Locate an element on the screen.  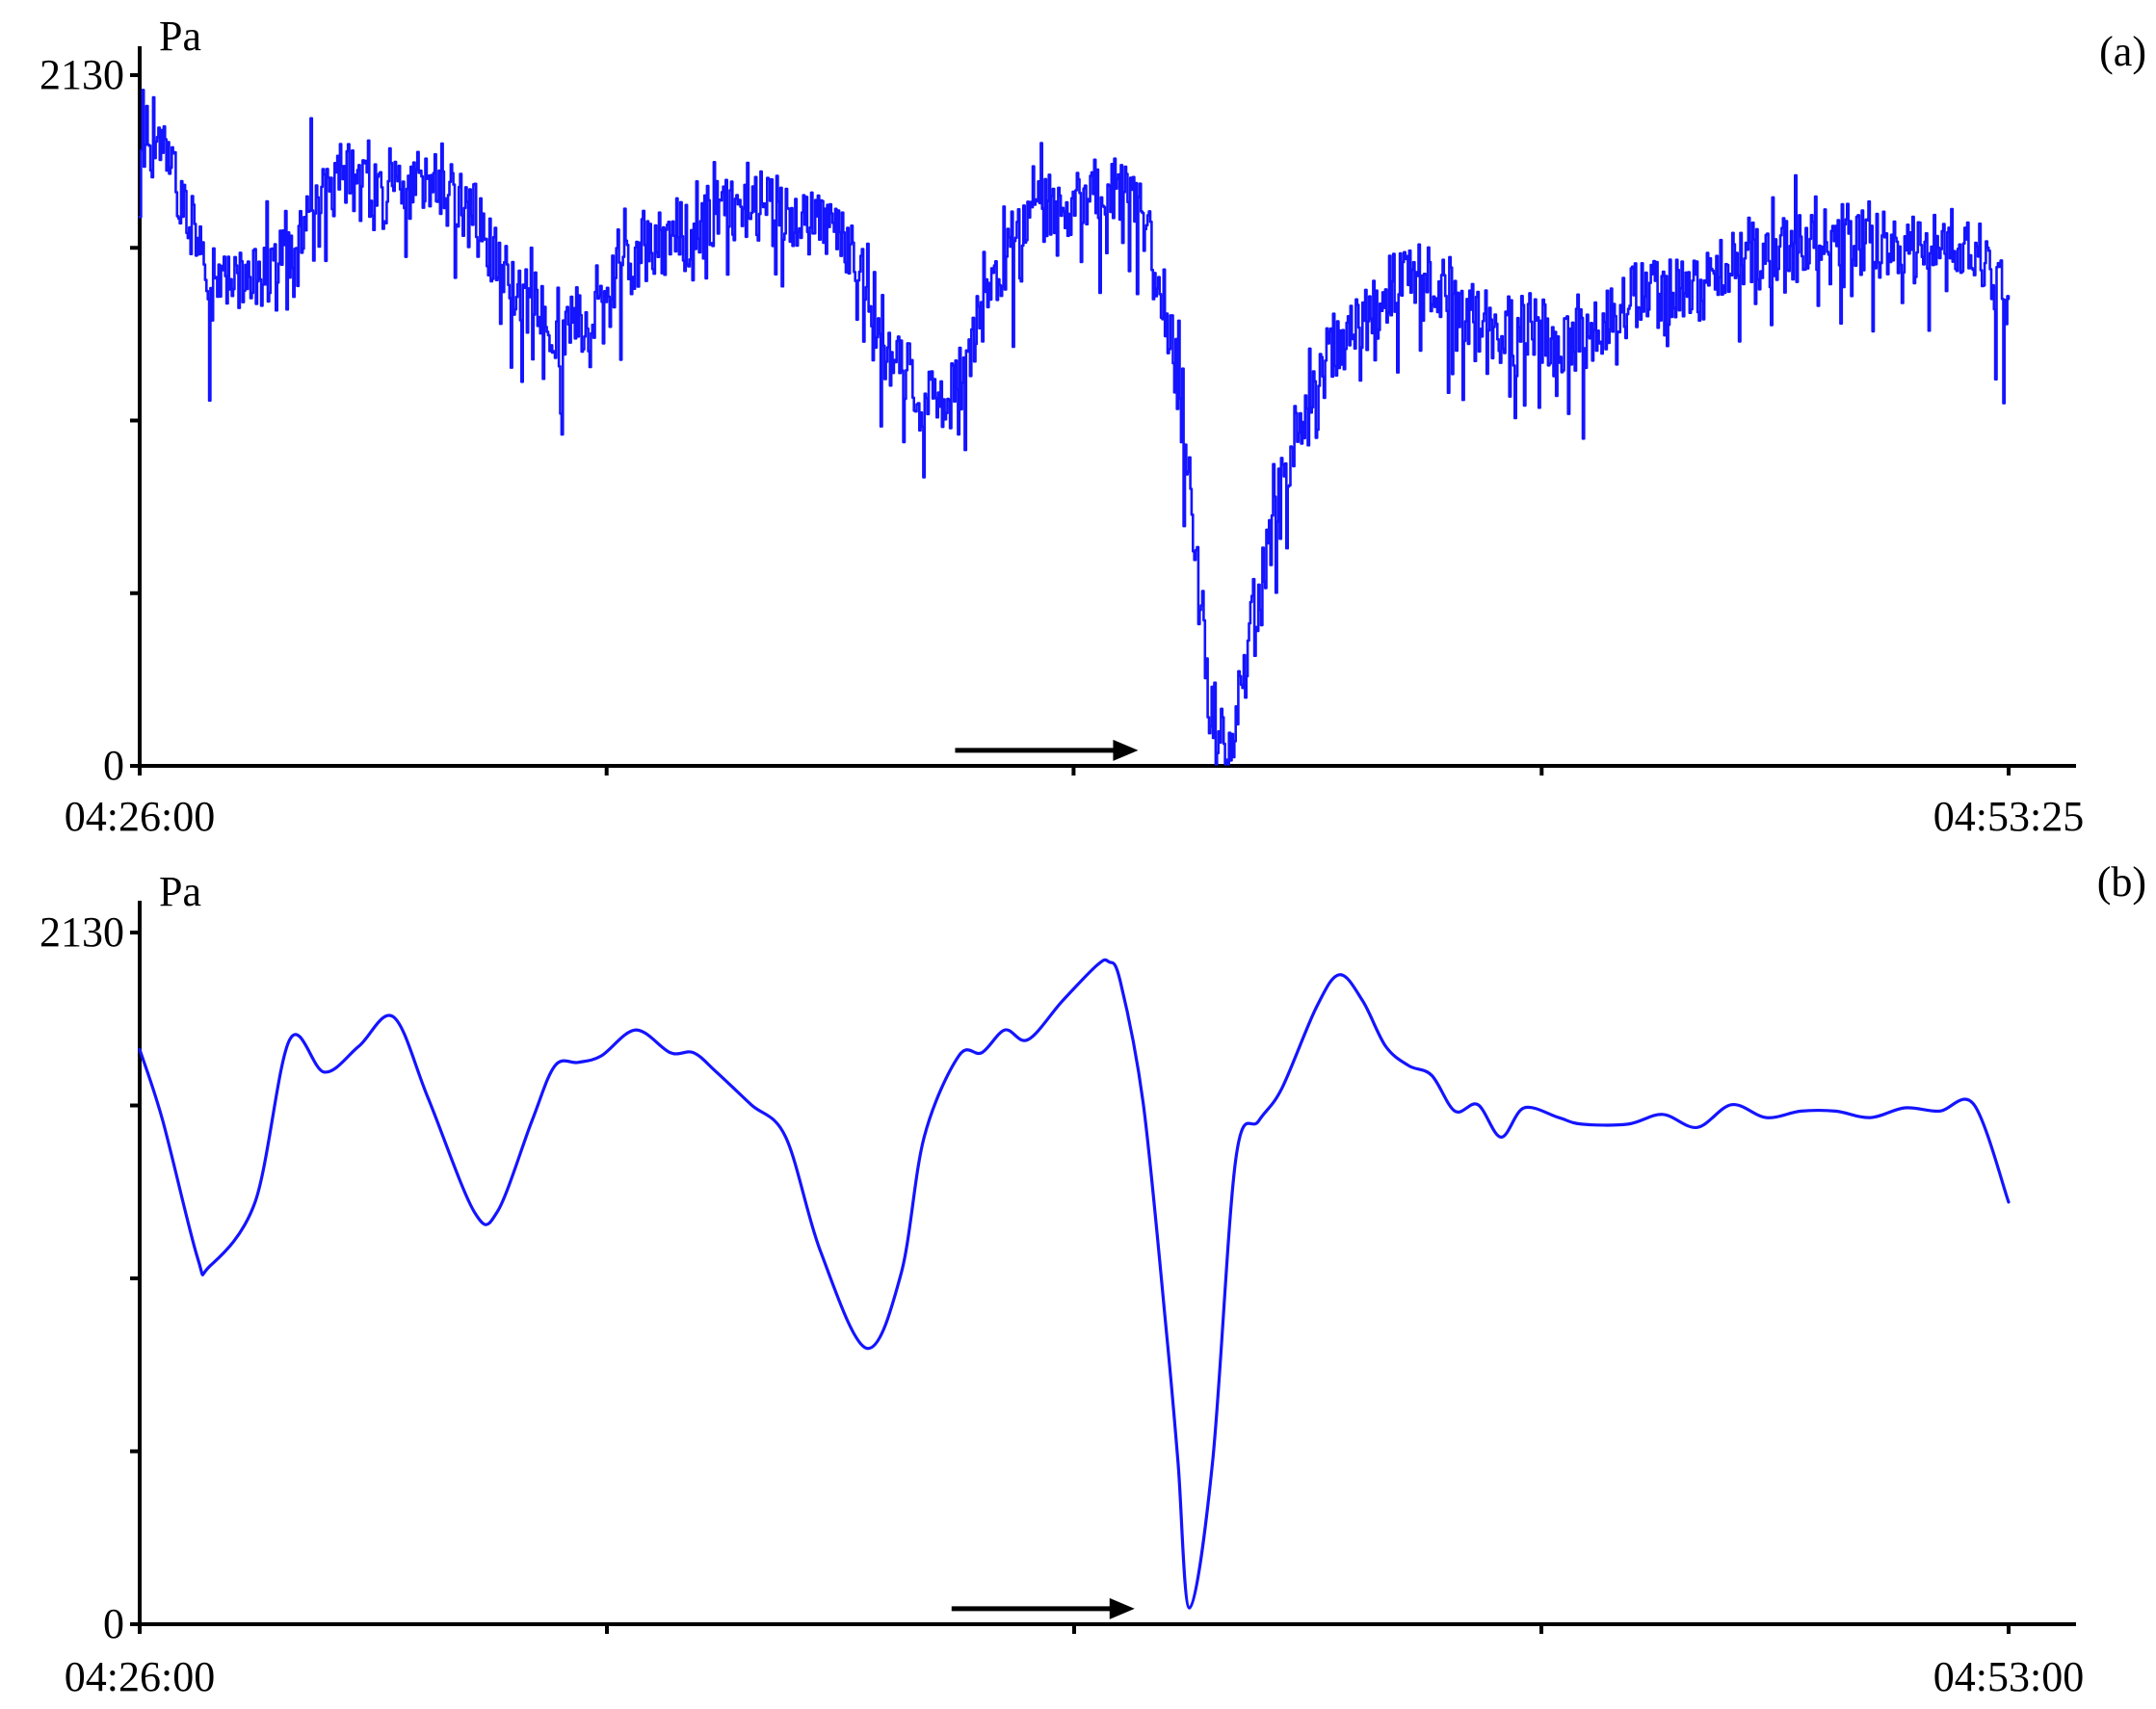
panel-label: (a) is located at coordinates (2122, 51).